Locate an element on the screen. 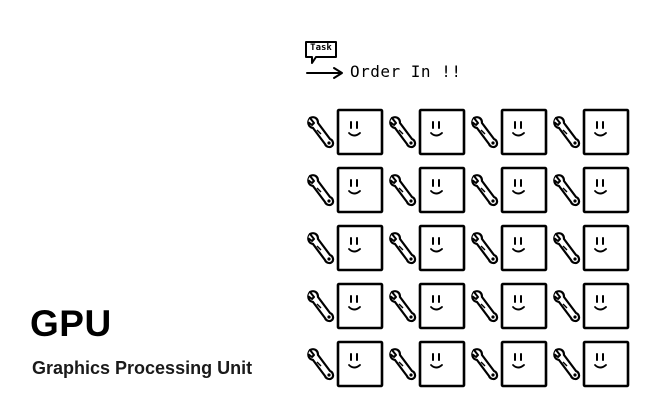 Image resolution: width=660 pixels, height=410 pixels. task-label: Task is located at coordinates (321, 48).